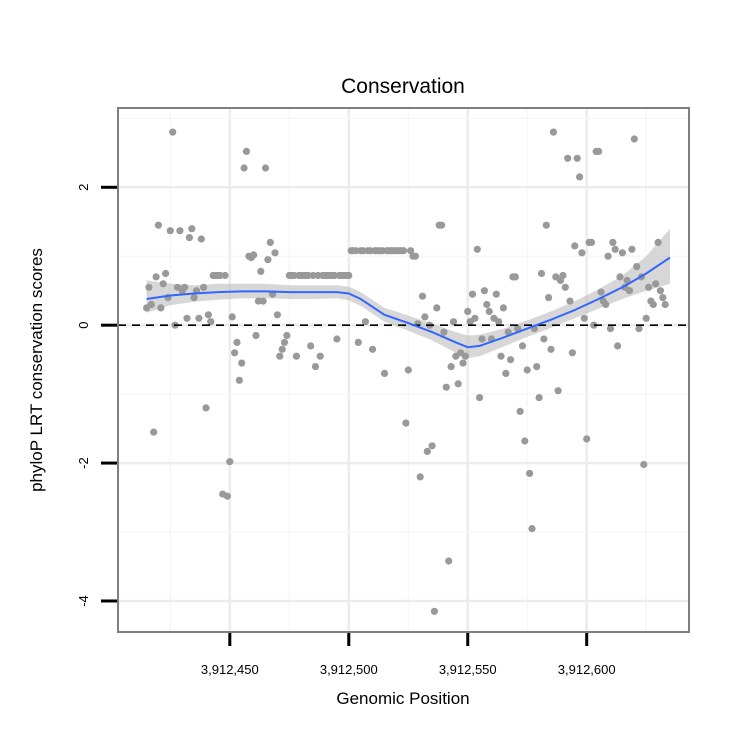  I want to click on smooth-curve-layer, so click(408, 302).